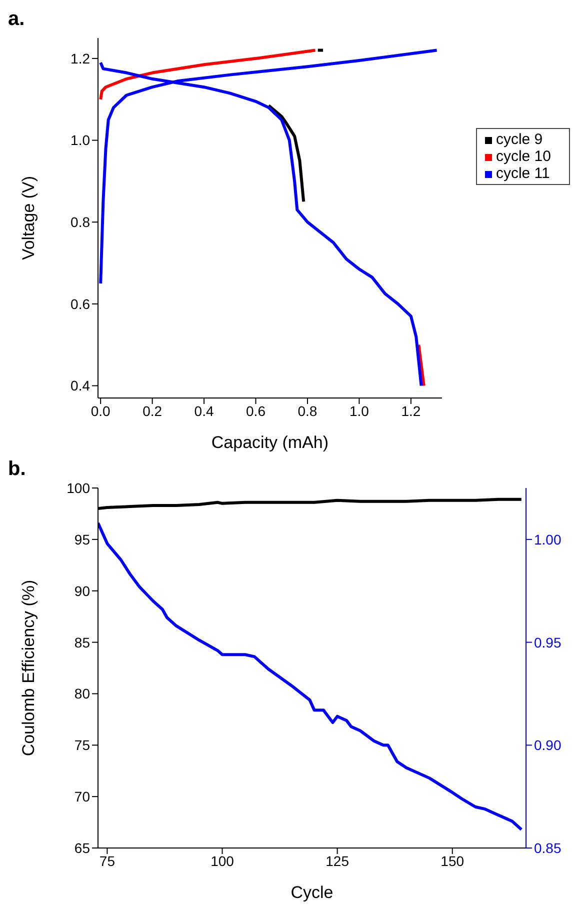 This screenshot has width=584, height=924. Describe the element at coordinates (80, 58) in the screenshot. I see `y-tick-label: 1.2` at that location.